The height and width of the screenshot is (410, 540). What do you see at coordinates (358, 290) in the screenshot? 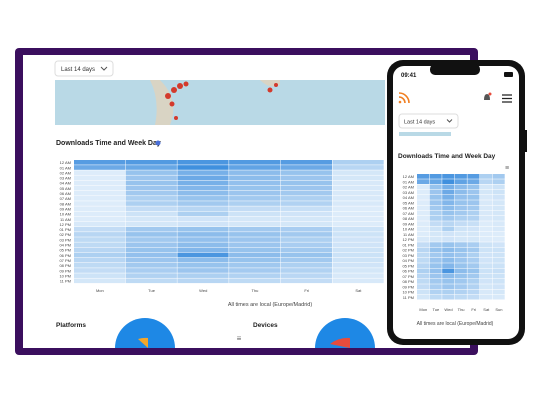
I see `day-label: Sat` at bounding box center [358, 290].